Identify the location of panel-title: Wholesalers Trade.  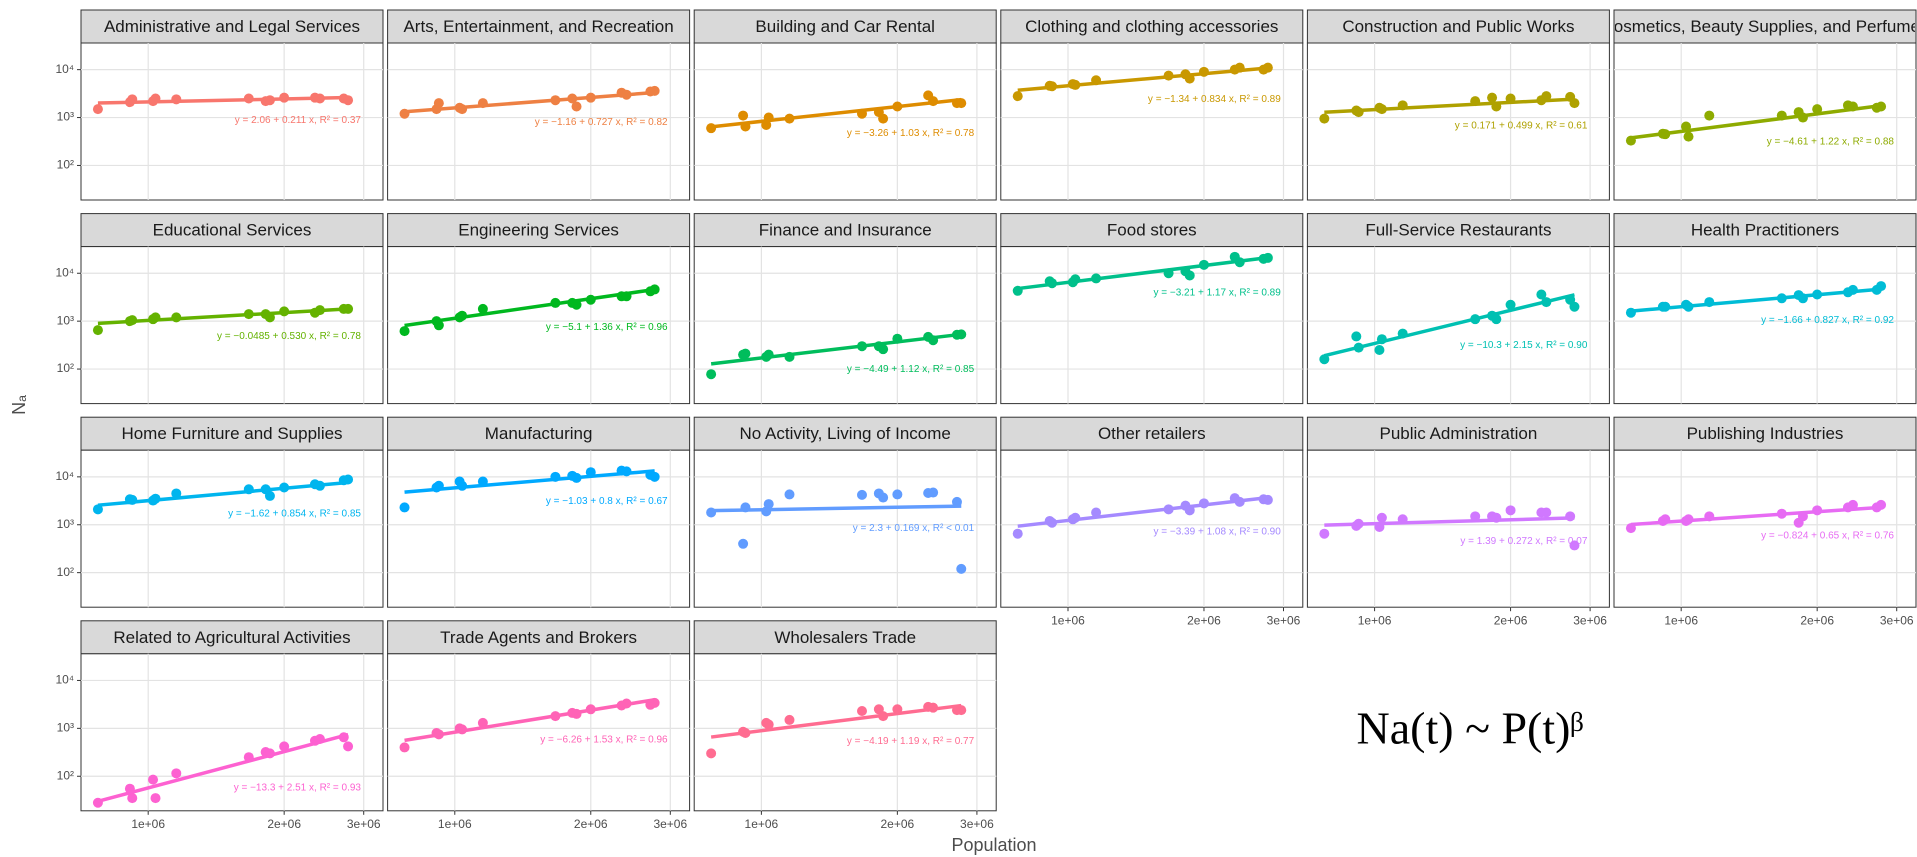
(845, 637).